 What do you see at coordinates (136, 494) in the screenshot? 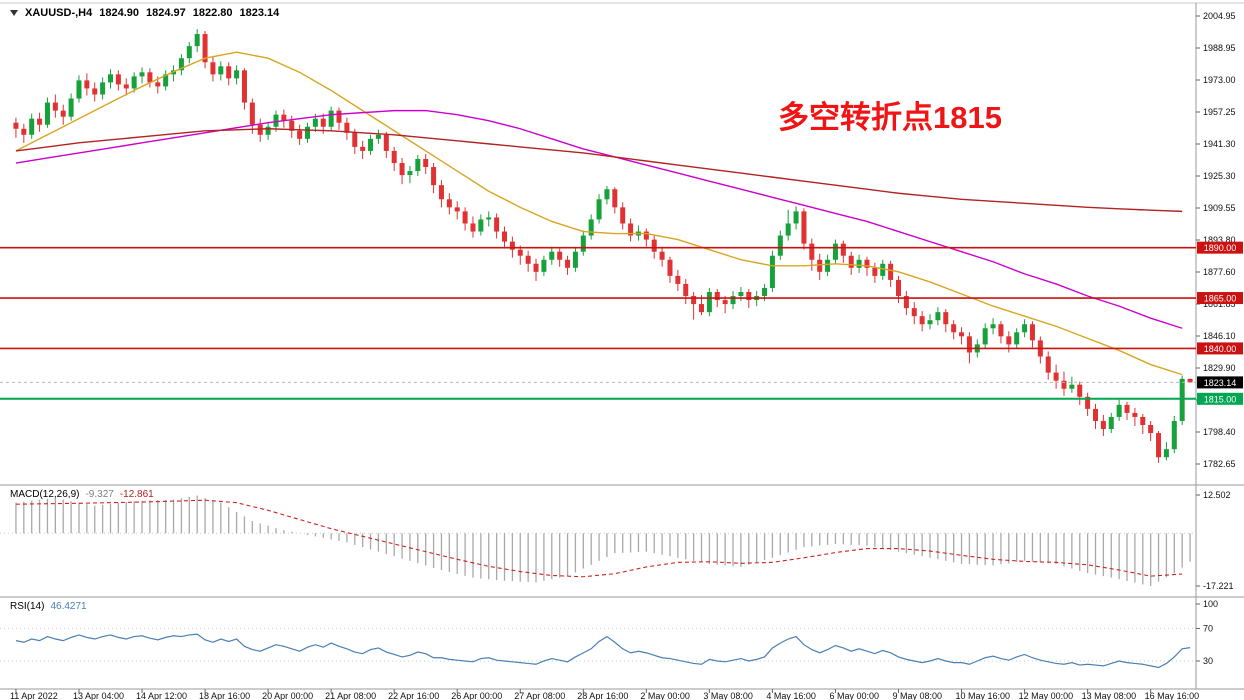
I see `macd-signal-value: -12.861` at bounding box center [136, 494].